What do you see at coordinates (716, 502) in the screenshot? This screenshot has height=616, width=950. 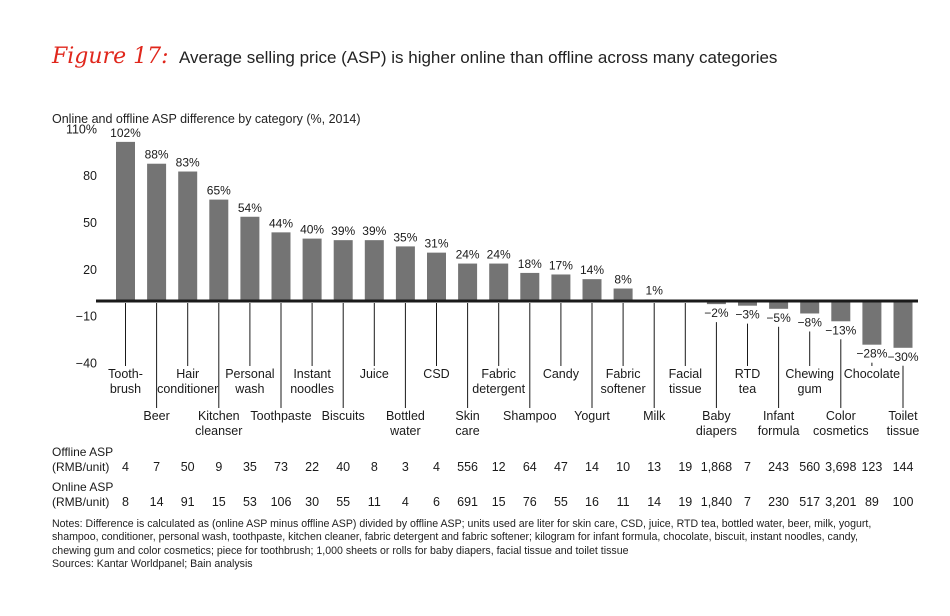 I see `online-asp-value: 1,840` at bounding box center [716, 502].